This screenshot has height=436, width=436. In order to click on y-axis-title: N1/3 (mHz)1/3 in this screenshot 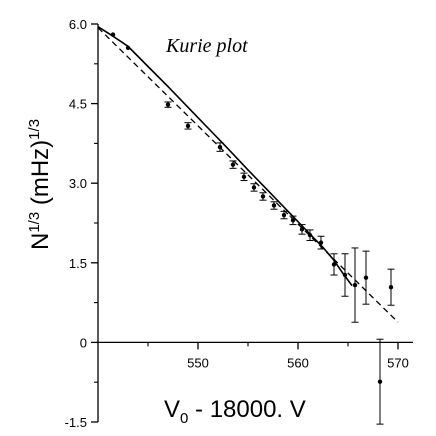, I will do `click(40, 184)`.